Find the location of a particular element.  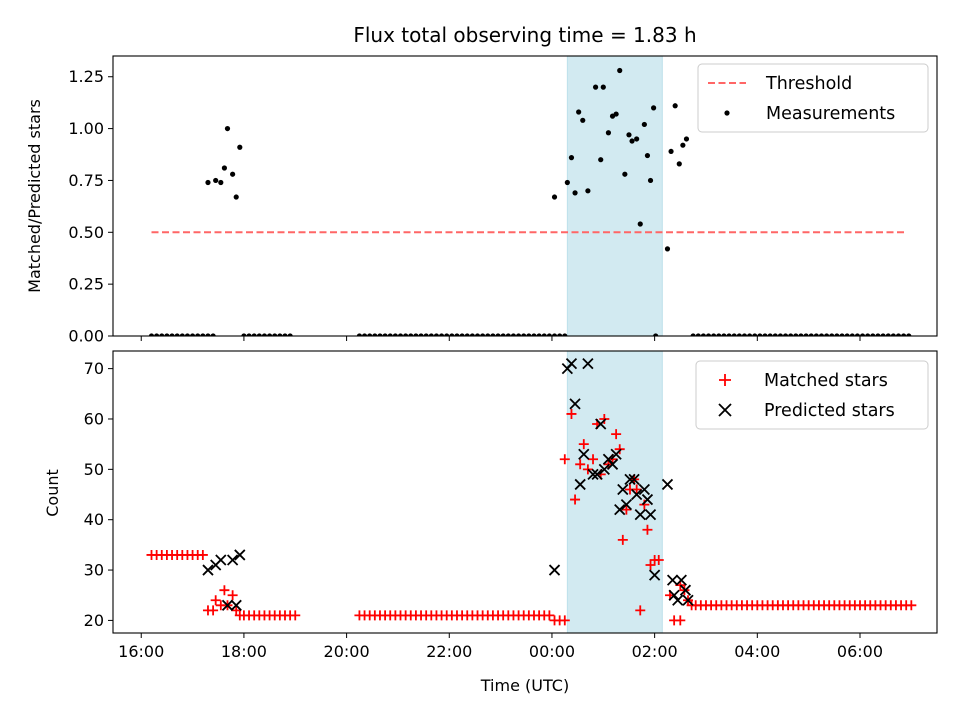

top-y-axis-label: Matched/Predicted stars is located at coordinates (34, 196).